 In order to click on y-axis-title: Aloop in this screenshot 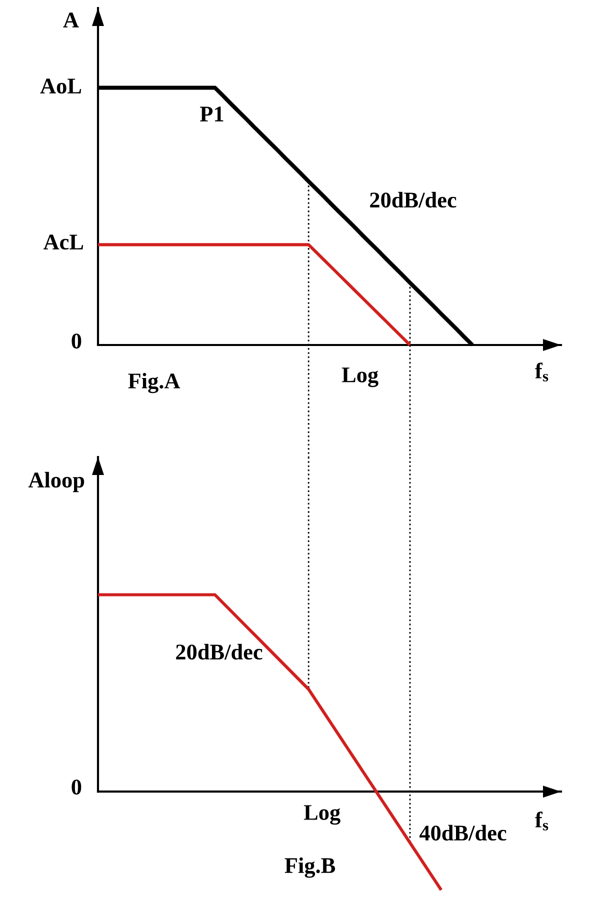, I will do `click(56, 482)`.